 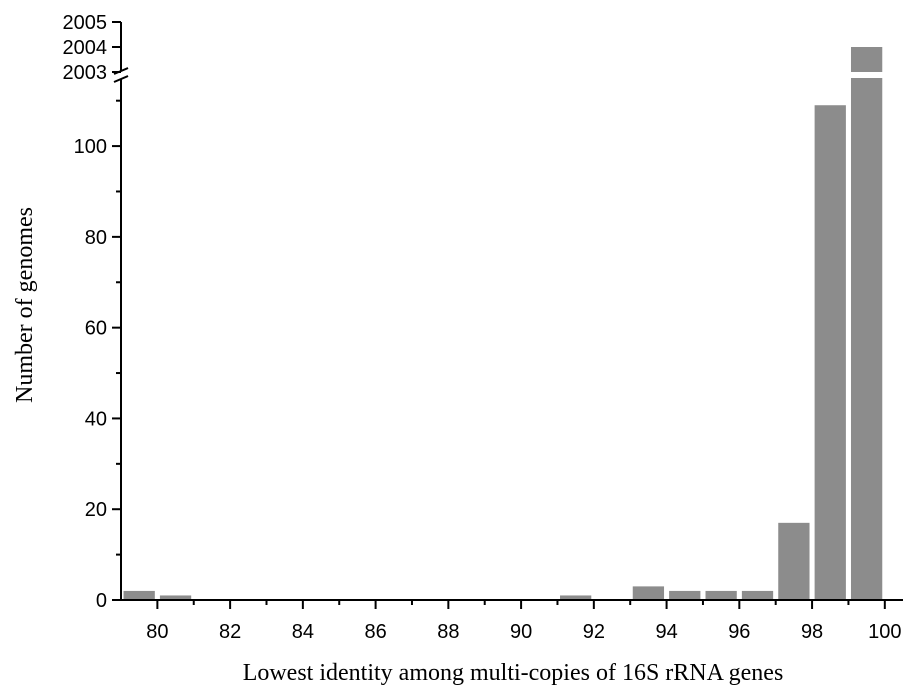 I want to click on y-tick-label: 40, so click(x=96, y=419).